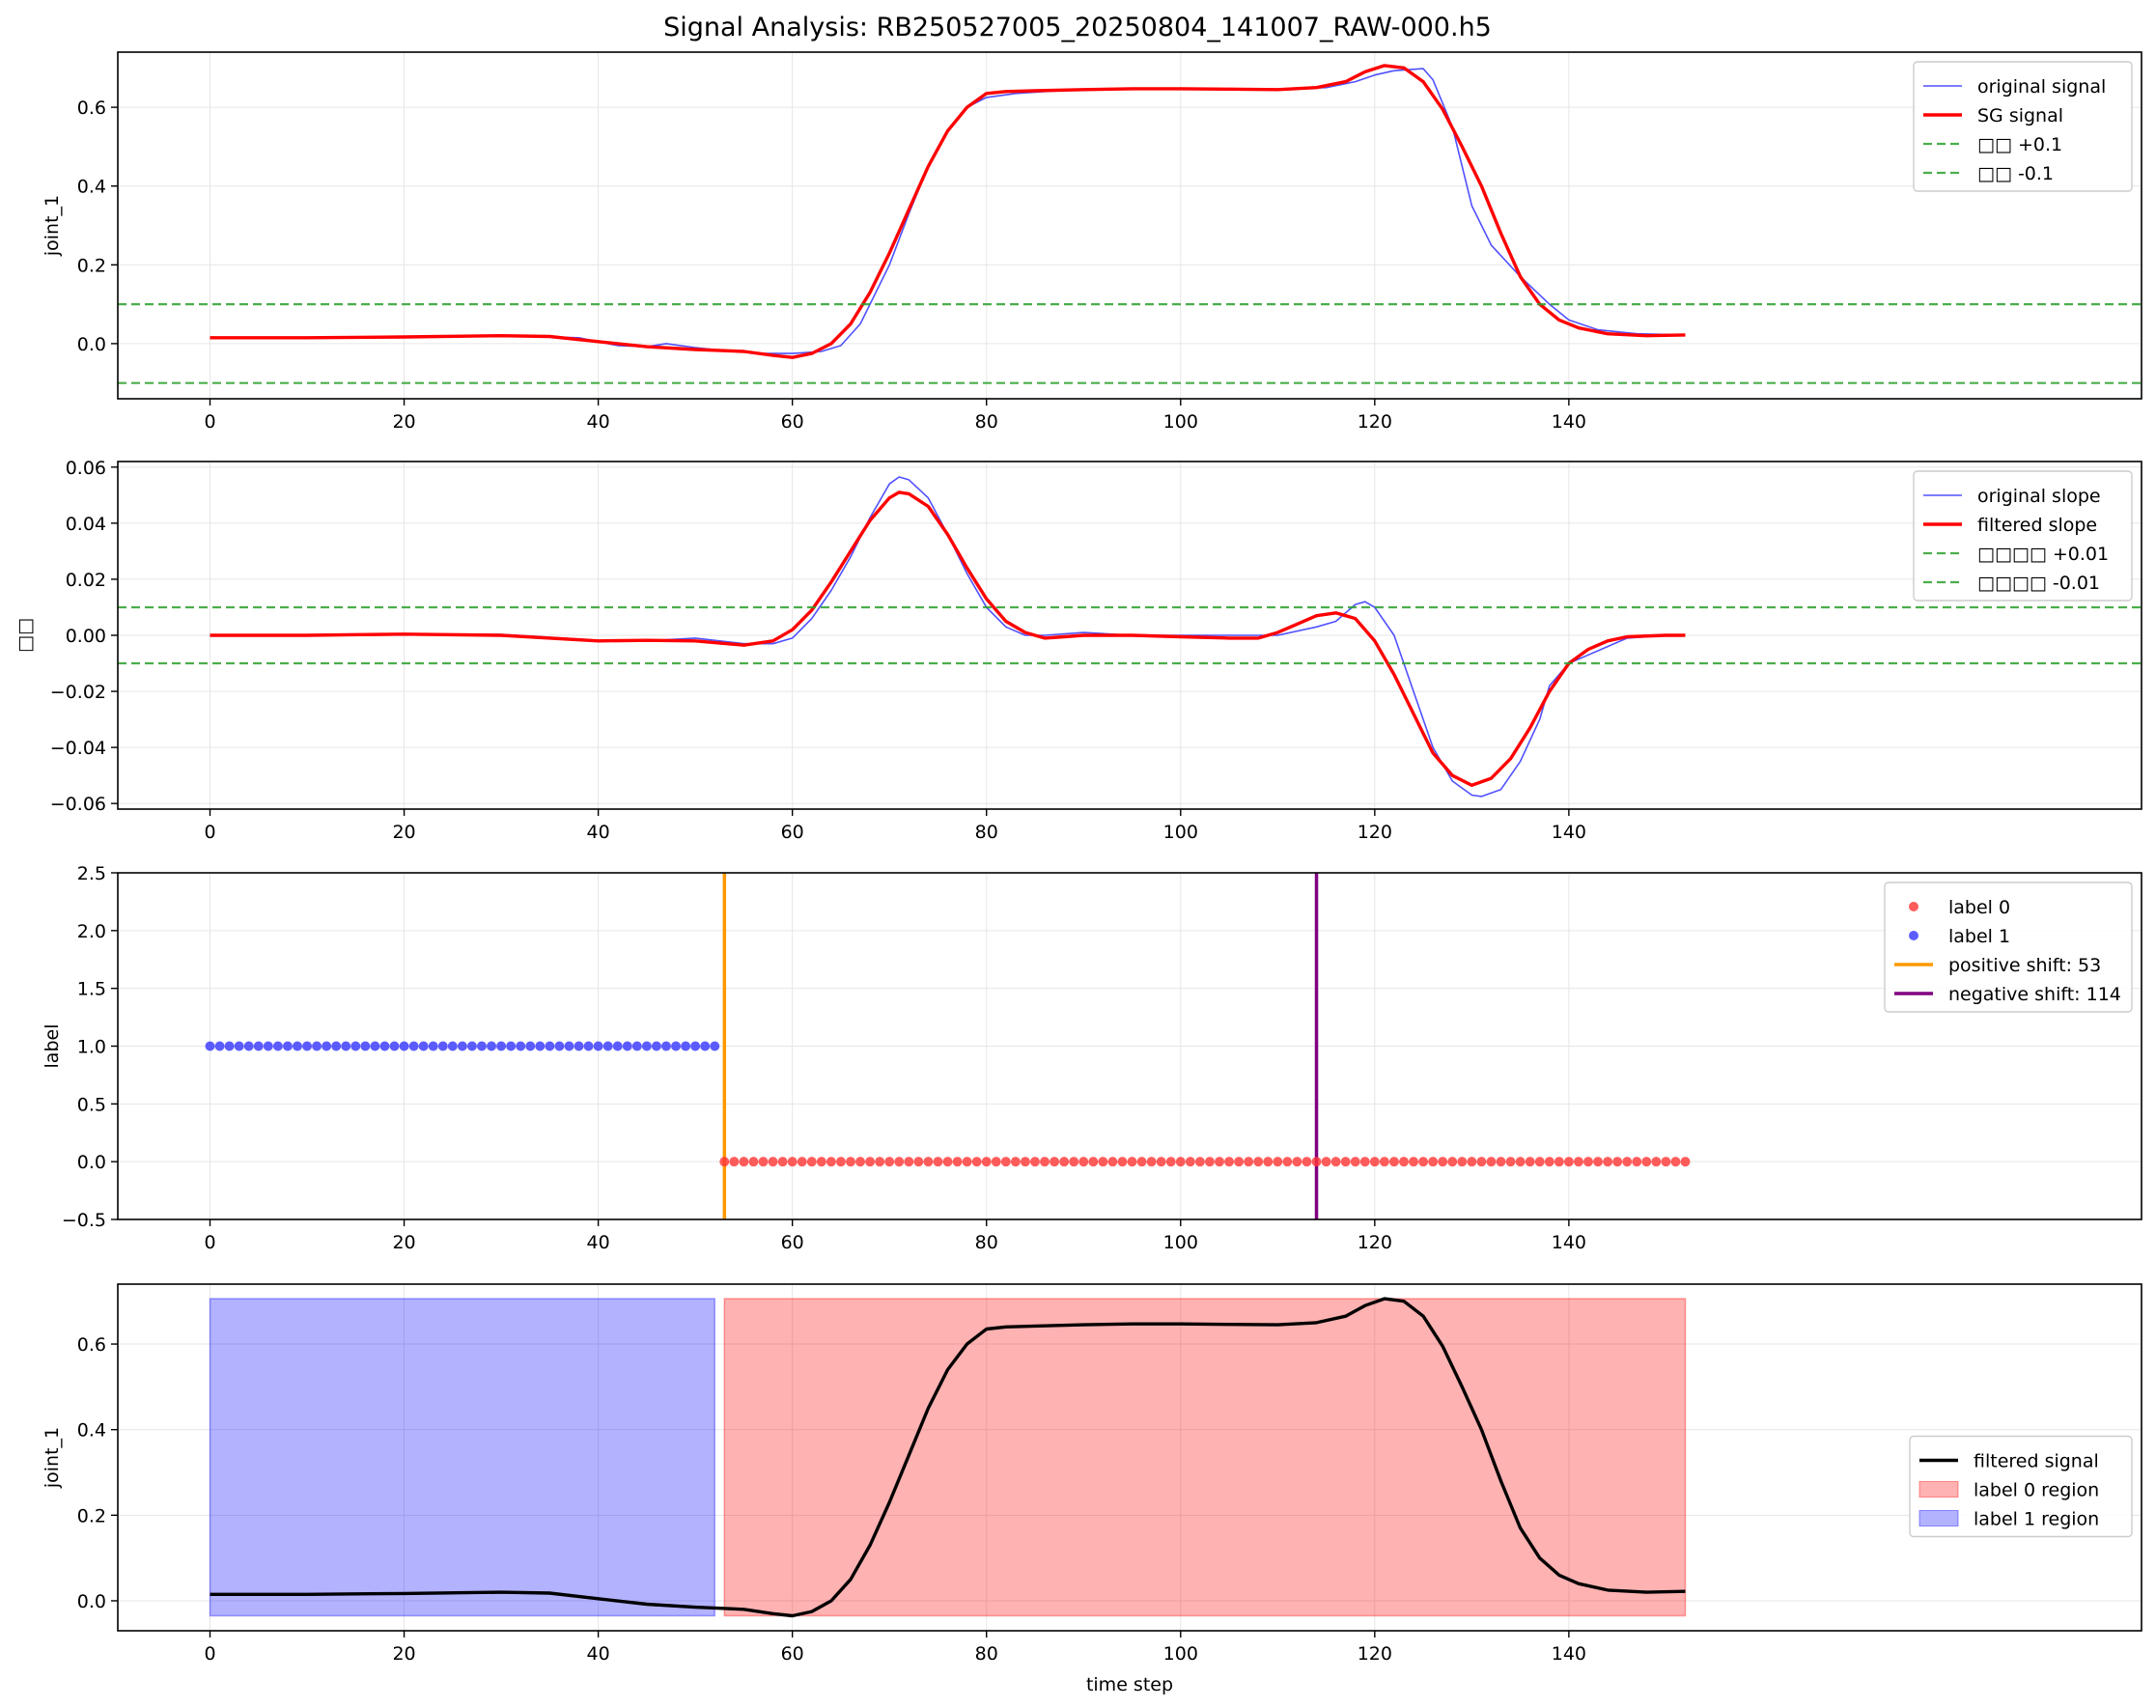  Describe the element at coordinates (987, 833) in the screenshot. I see `x-tick-label: 80` at that location.